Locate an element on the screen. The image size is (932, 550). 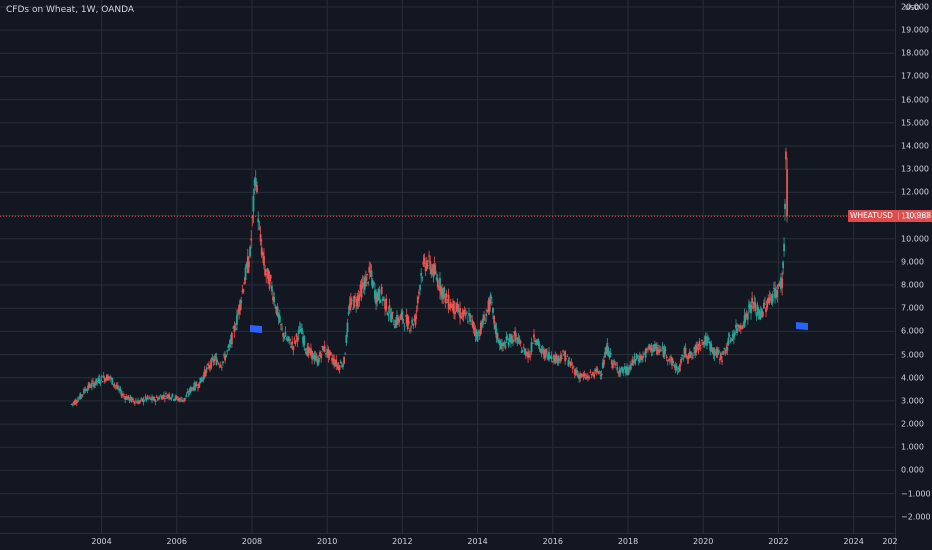
price-tick-label: 2.000 is located at coordinates (912, 424).